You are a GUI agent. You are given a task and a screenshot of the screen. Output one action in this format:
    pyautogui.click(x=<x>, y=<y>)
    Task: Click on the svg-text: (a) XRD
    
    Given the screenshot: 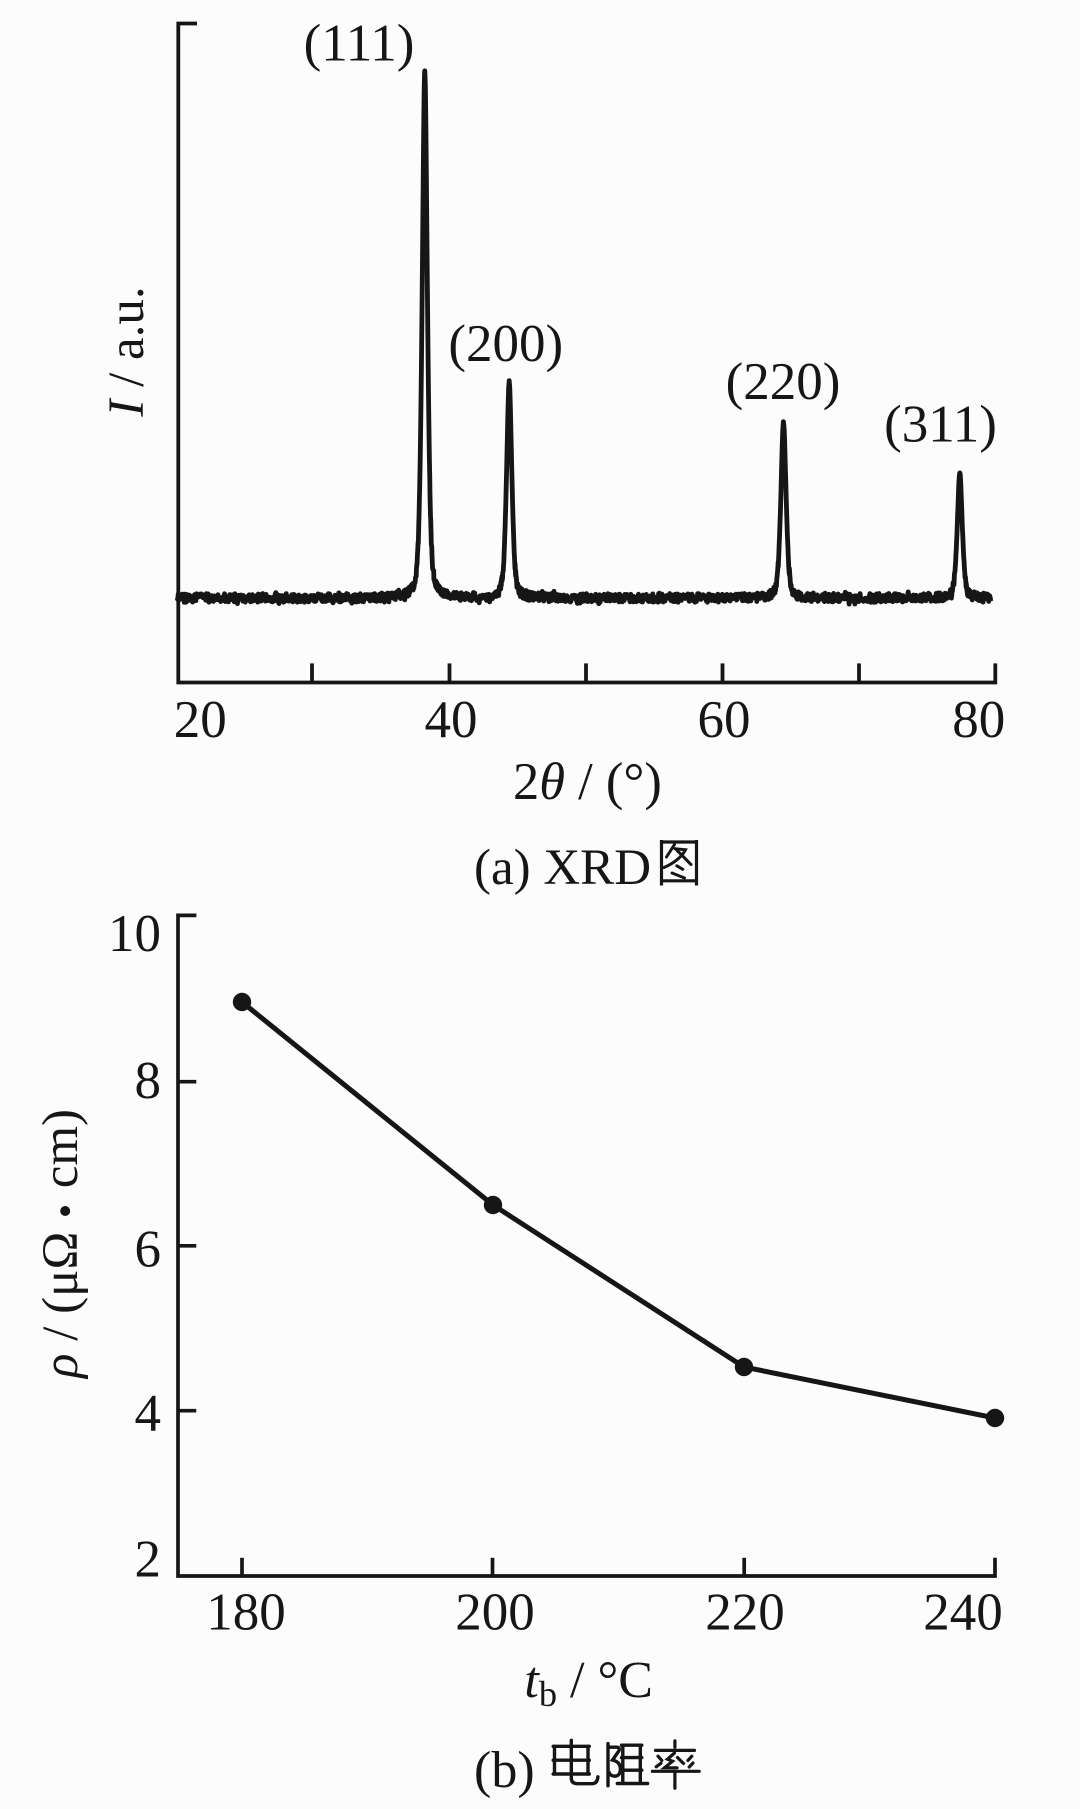 What is the action you would take?
    pyautogui.click(x=562, y=868)
    